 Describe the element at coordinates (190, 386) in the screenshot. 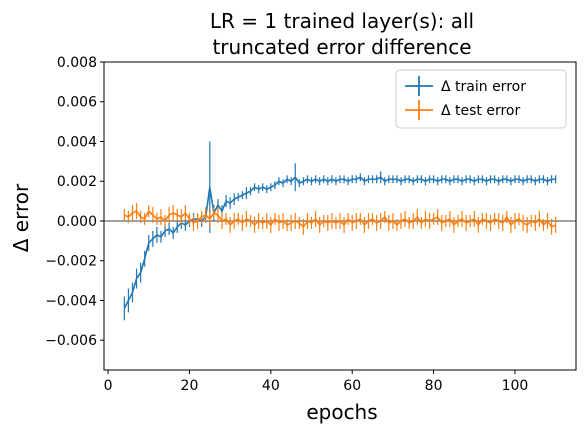

I see `x-tick-label: 20` at that location.